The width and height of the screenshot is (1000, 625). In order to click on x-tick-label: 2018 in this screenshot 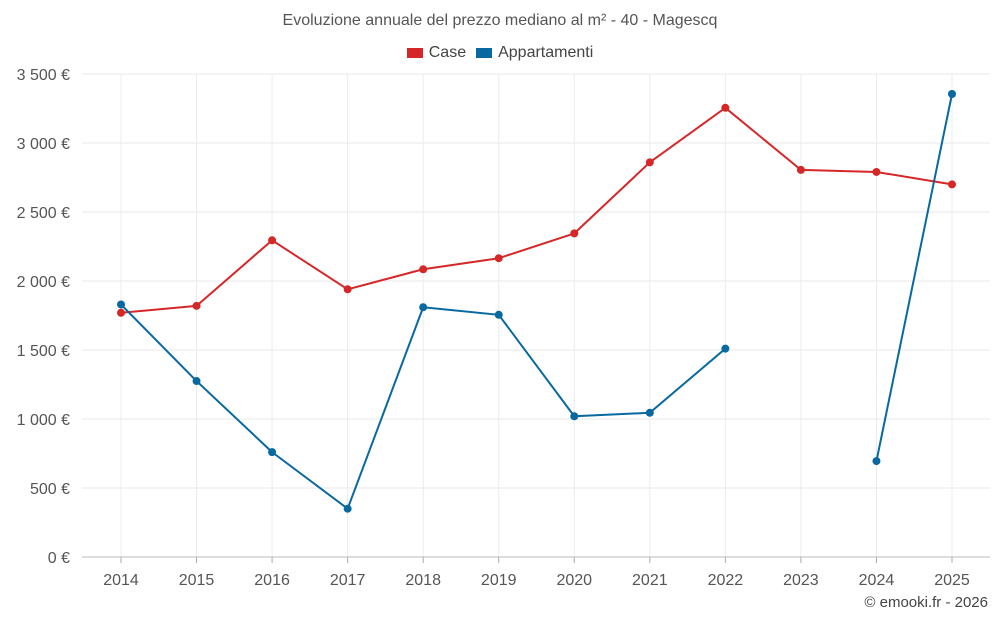, I will do `click(423, 580)`.